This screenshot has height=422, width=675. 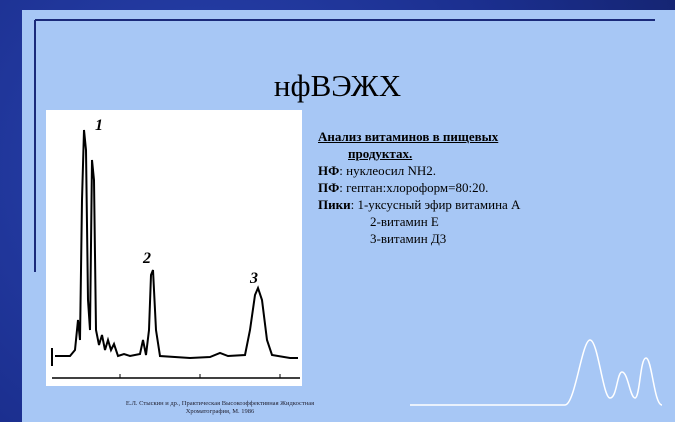 What do you see at coordinates (435, 204) in the screenshot?
I see `text: : 1-уксусный эфир витамина А` at bounding box center [435, 204].